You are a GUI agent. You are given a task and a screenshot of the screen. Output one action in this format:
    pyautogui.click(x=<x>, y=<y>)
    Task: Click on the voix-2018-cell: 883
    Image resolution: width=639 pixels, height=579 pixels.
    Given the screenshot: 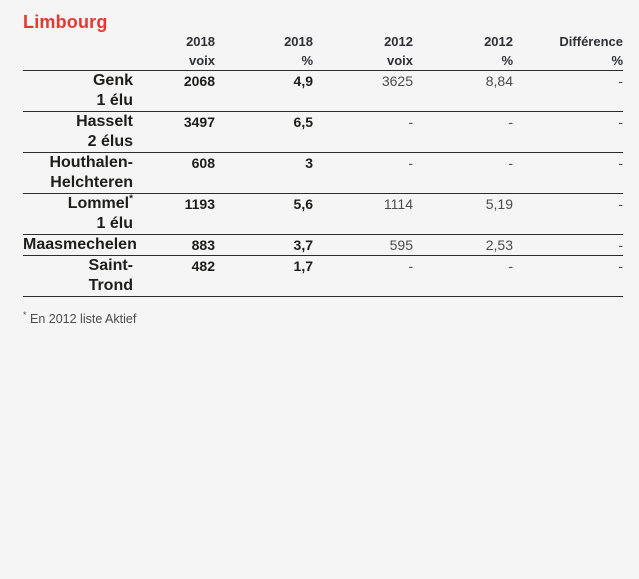 What is the action you would take?
    pyautogui.click(x=174, y=245)
    